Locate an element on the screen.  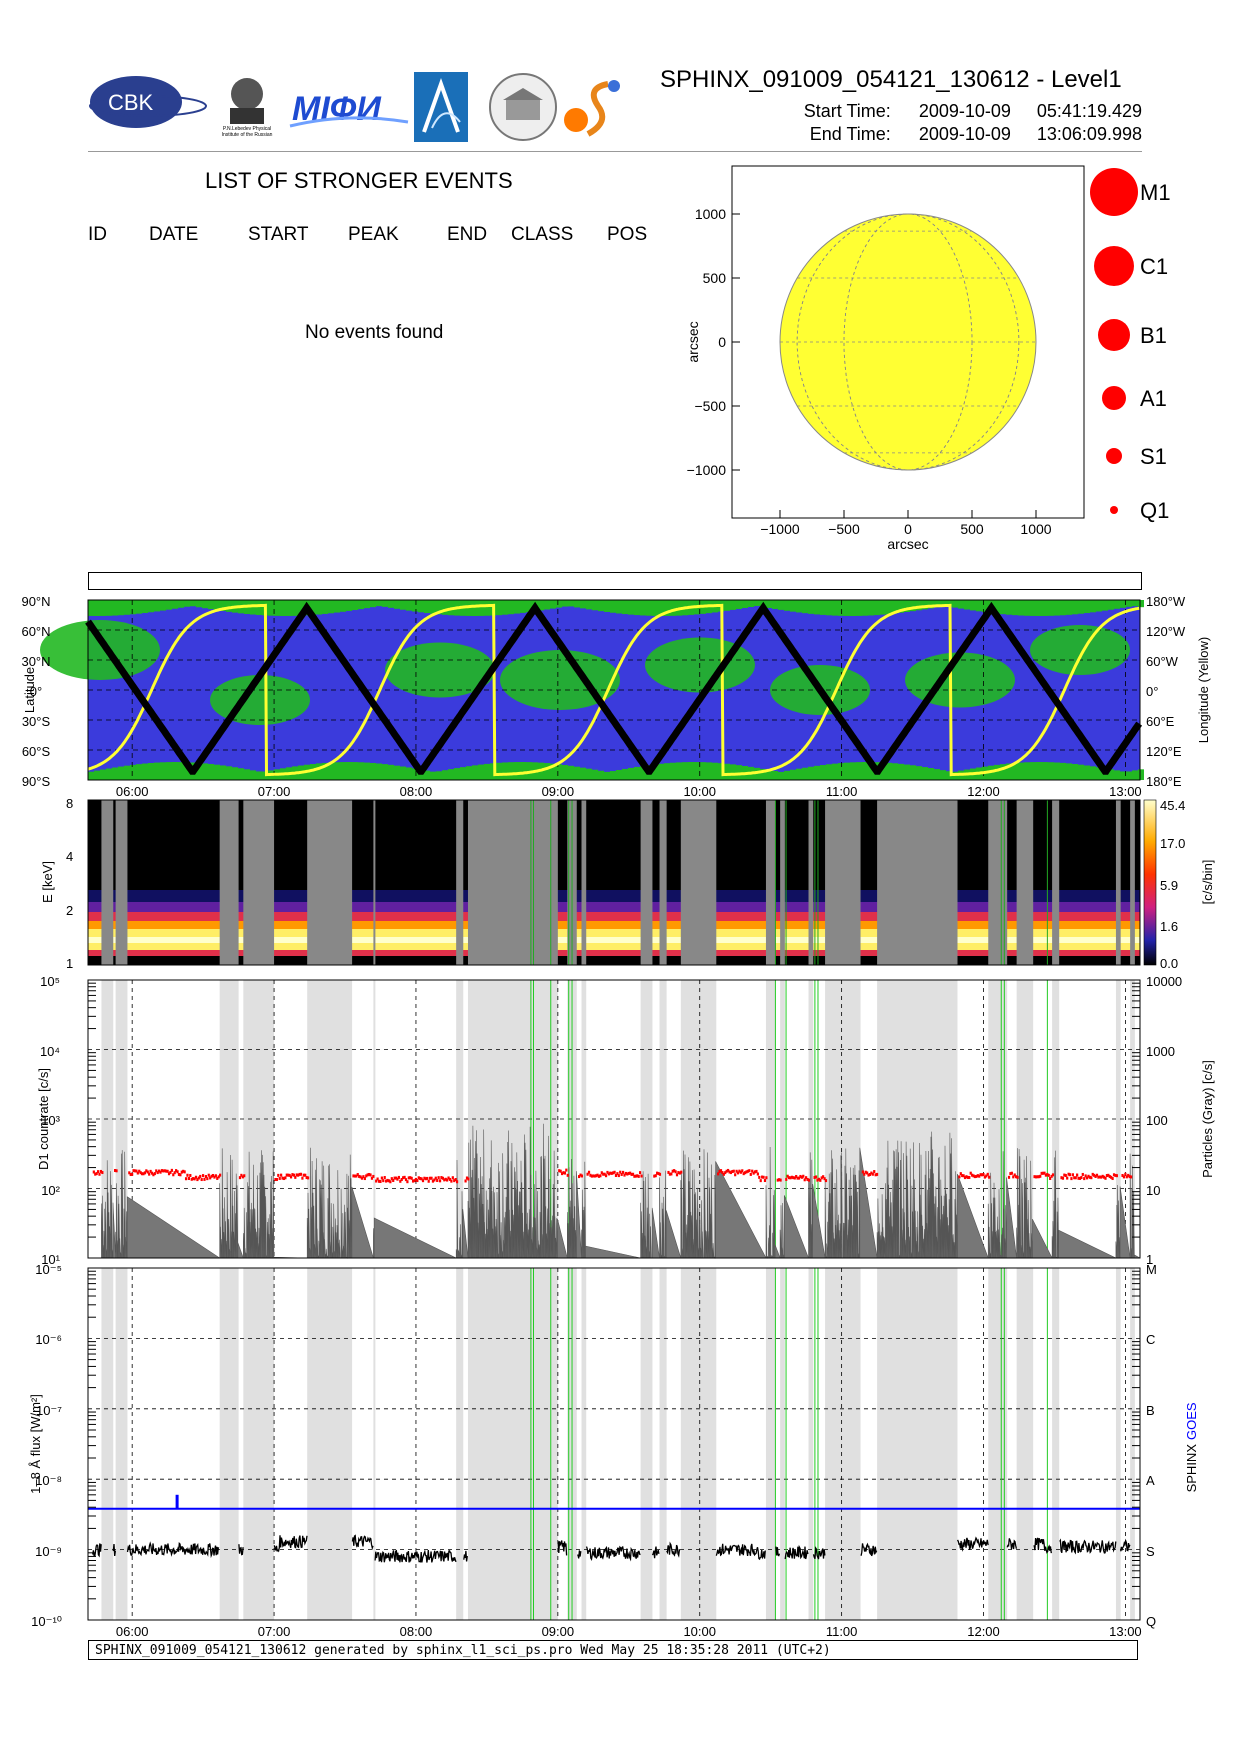
flux-ltick-2: 10⁻⁷ is located at coordinates (49, 1410).